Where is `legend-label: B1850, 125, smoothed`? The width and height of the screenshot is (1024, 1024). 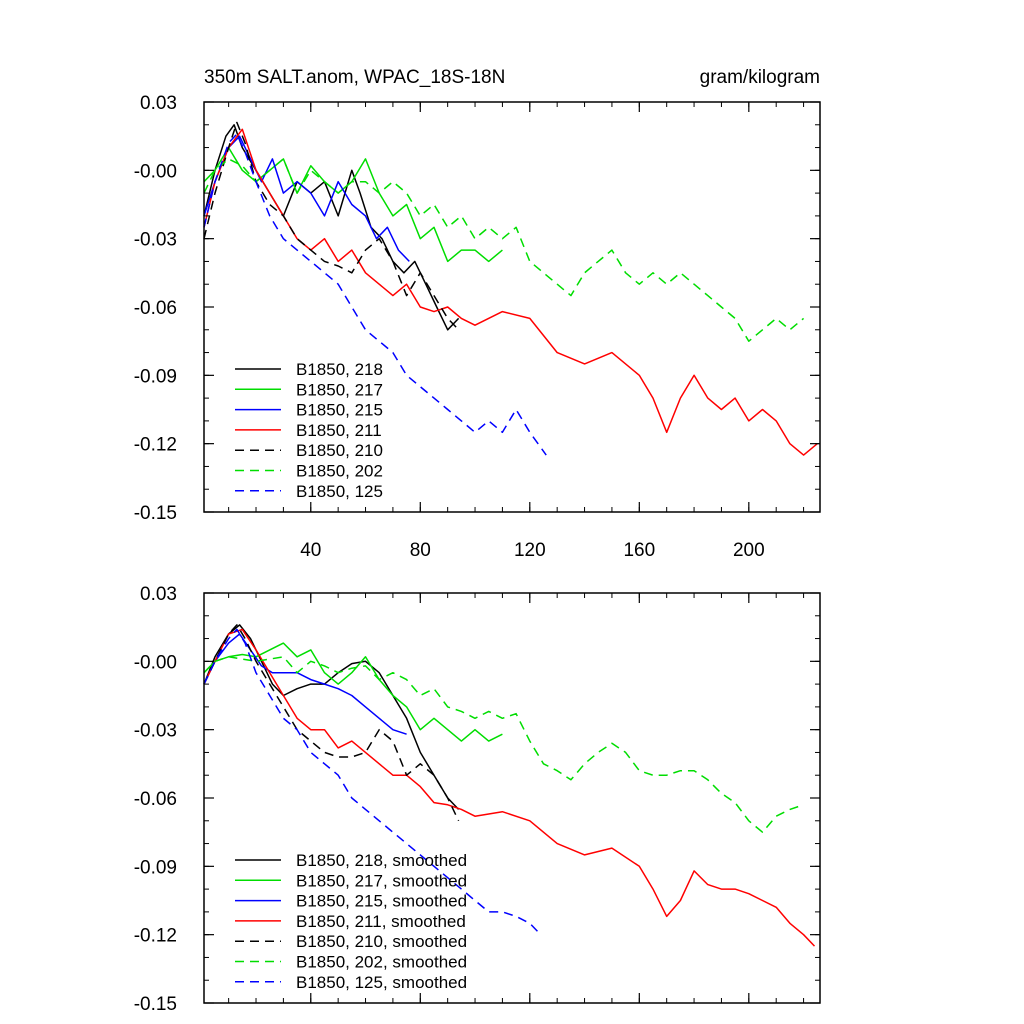
legend-label: B1850, 125, smoothed is located at coordinates (381, 982).